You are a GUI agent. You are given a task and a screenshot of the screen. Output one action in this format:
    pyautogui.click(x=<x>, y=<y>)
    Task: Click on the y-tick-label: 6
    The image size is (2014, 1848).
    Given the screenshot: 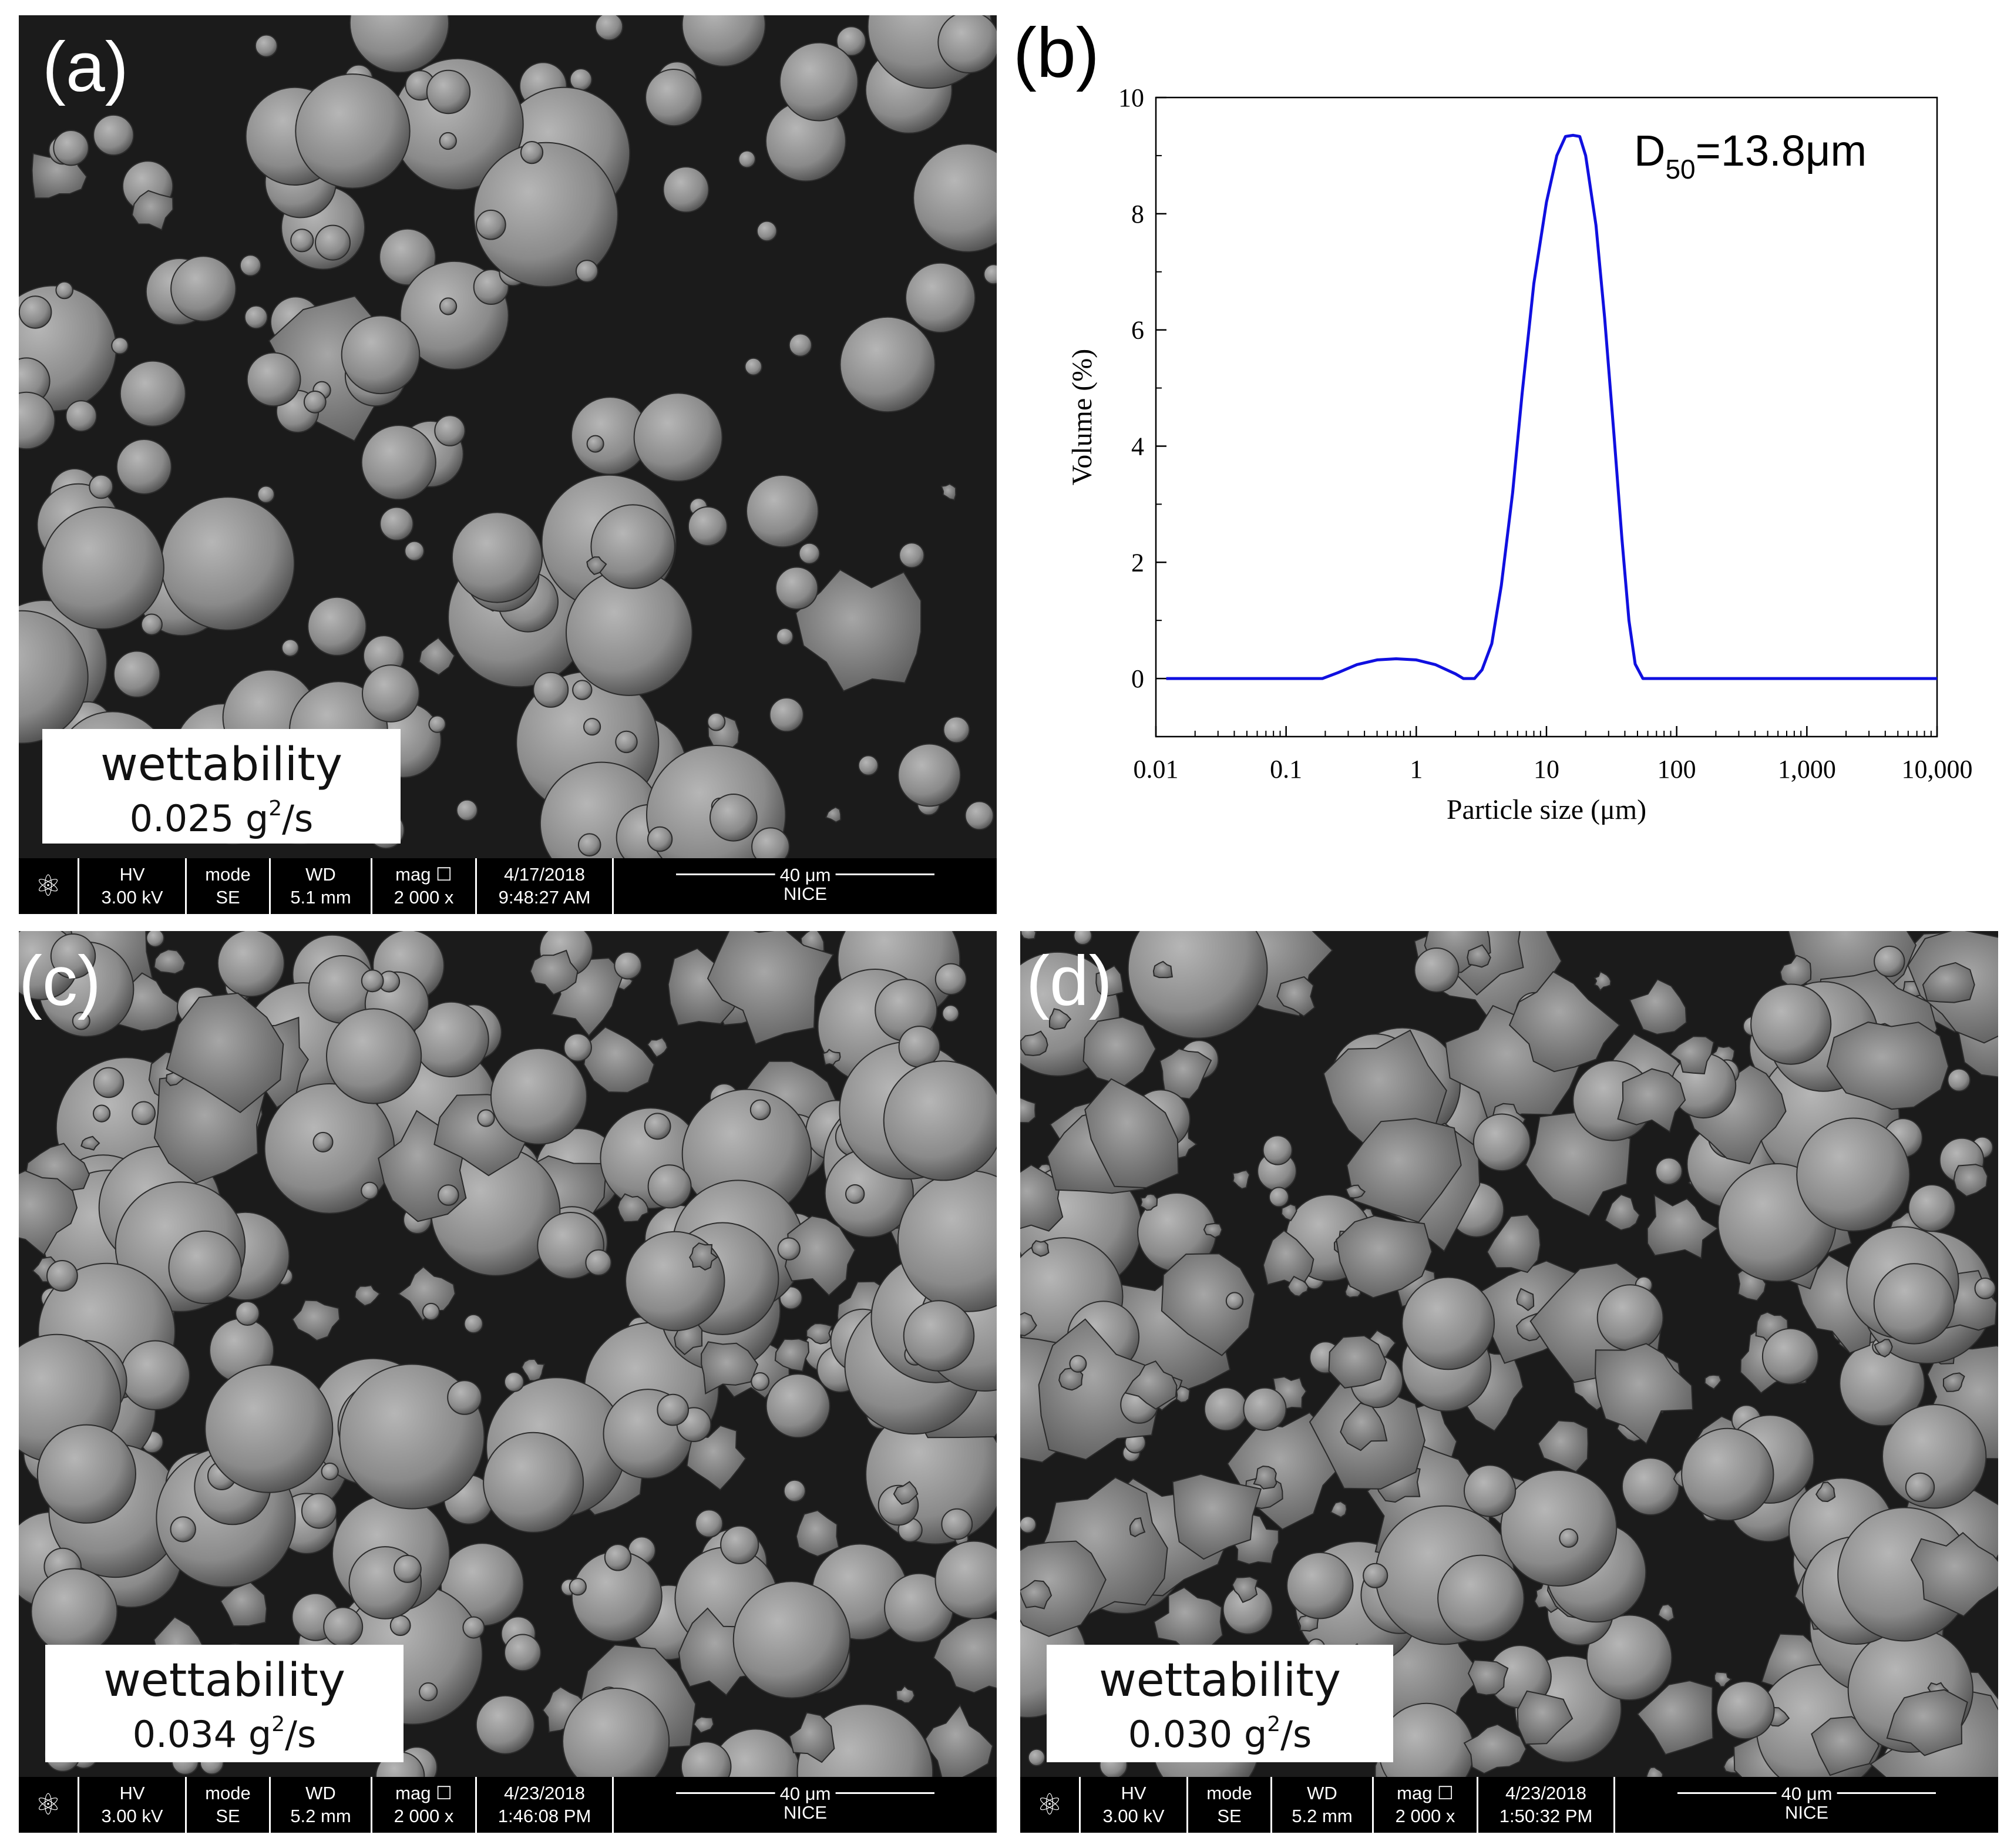 What is the action you would take?
    pyautogui.click(x=1137, y=330)
    